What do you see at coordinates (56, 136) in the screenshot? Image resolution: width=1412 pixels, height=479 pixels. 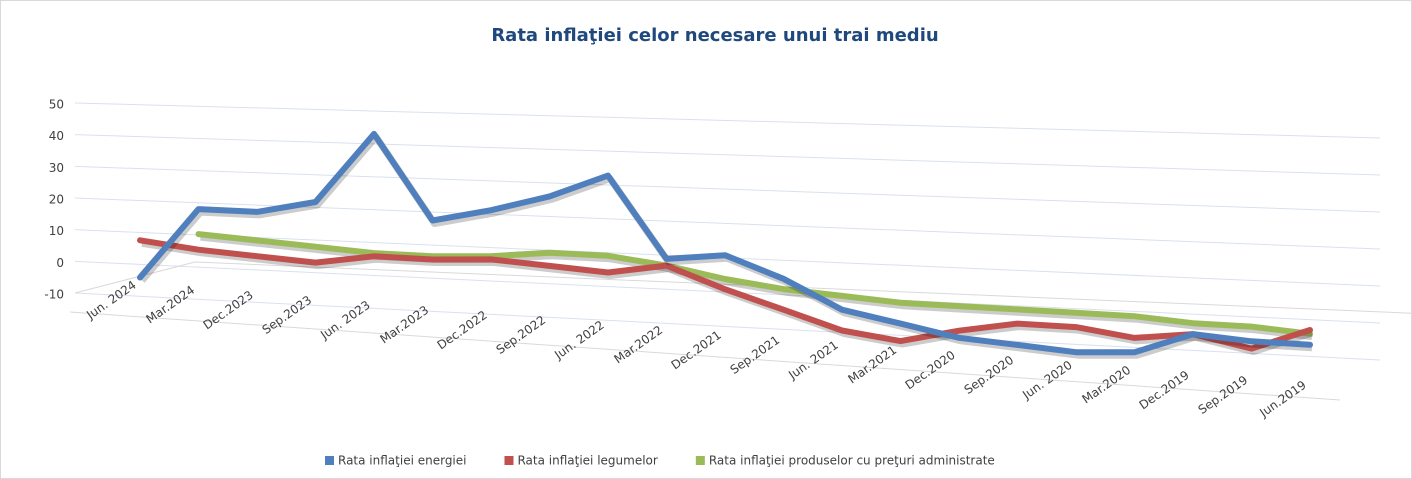 I see `y-tick-label: 40` at bounding box center [56, 136].